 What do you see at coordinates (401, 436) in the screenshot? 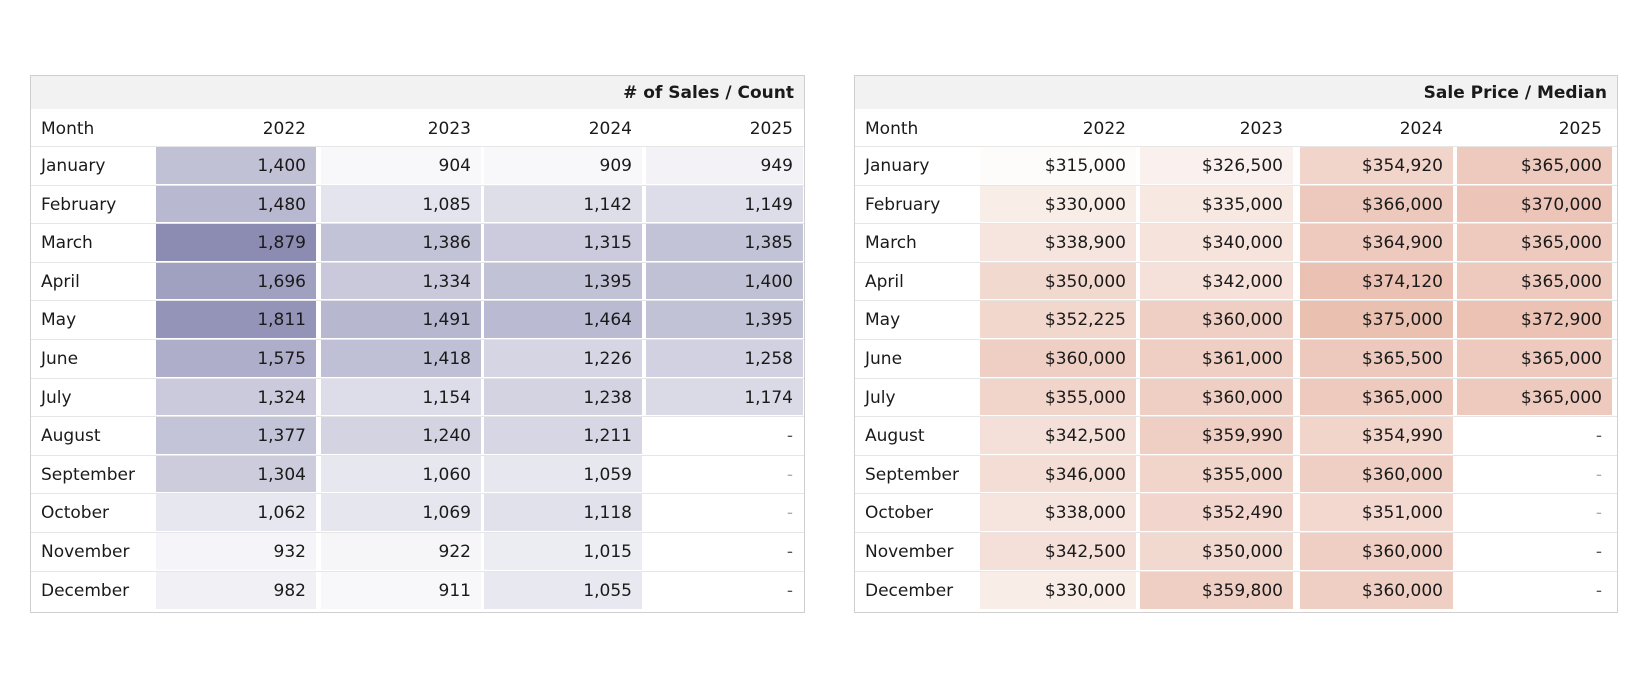
I see `value-cell: 1,240` at bounding box center [401, 436].